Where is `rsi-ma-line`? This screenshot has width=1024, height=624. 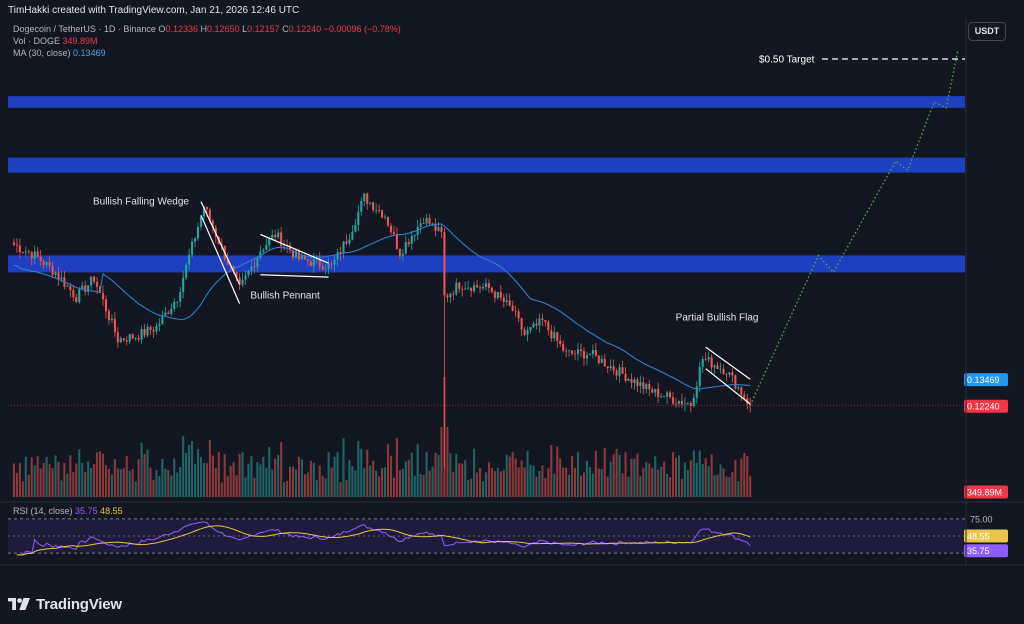
rsi-ma-line is located at coordinates (383, 540).